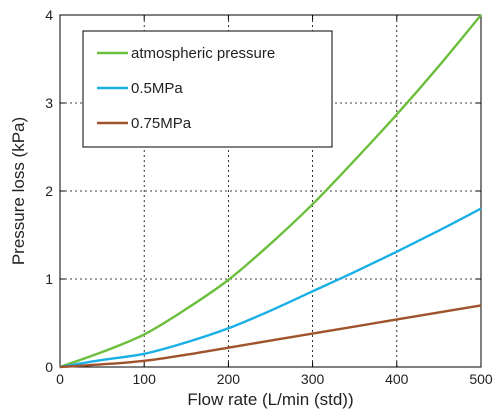  I want to click on legend-box, so click(207, 89).